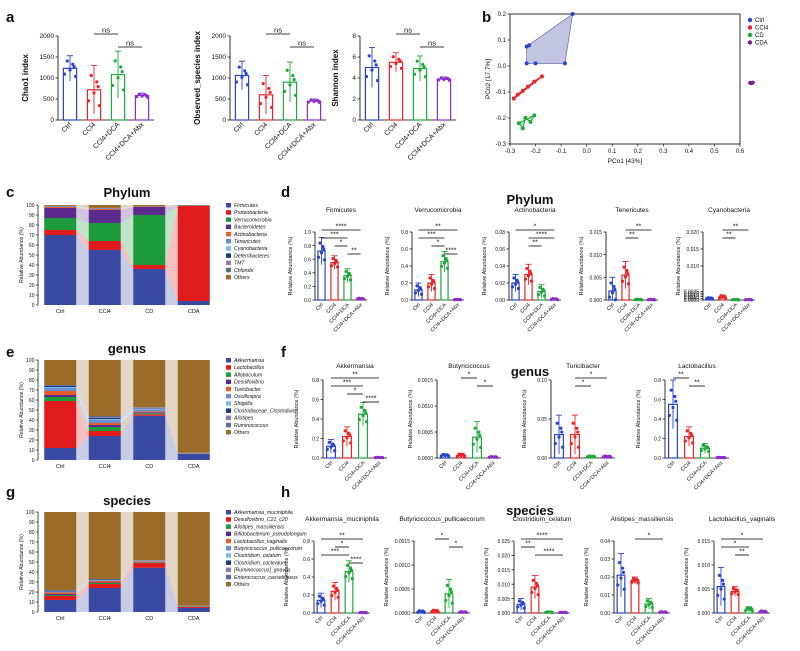  I want to click on panel-letter-d: d, so click(285, 192).